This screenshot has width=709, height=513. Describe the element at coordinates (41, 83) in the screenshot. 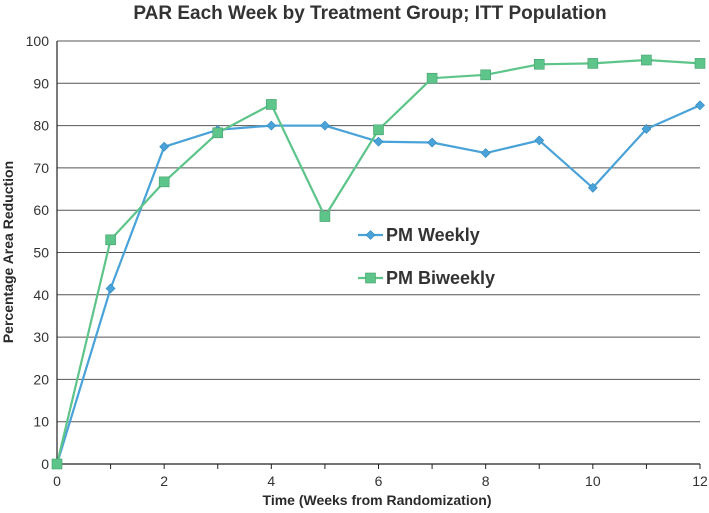

I see `y-tick-label: 90` at that location.